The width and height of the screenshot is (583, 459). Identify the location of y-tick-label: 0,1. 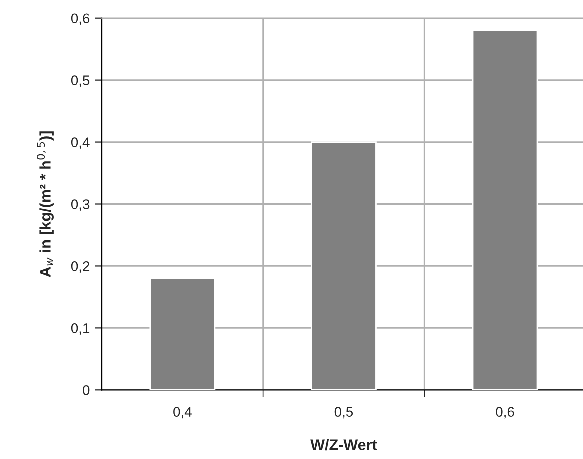
(80, 329).